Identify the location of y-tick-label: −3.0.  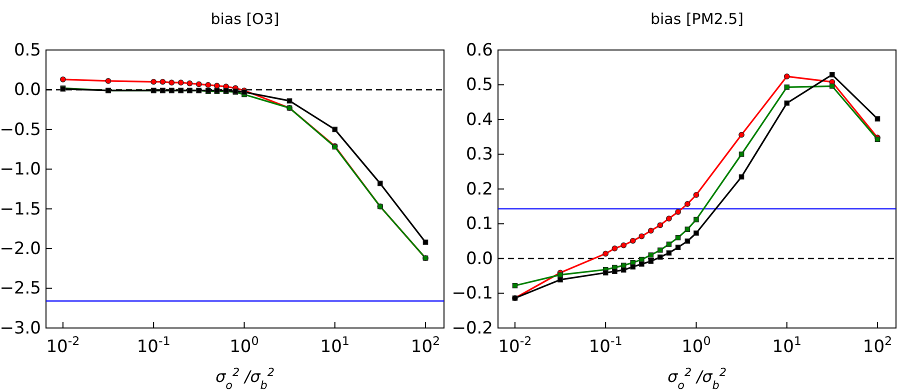
(20, 328).